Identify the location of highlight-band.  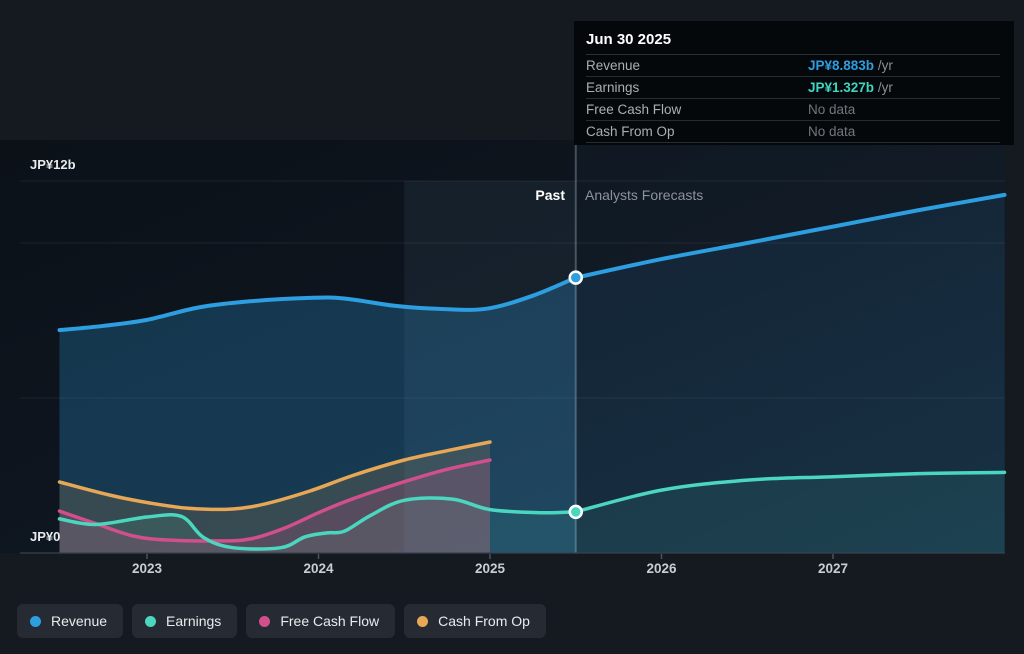
(490, 367).